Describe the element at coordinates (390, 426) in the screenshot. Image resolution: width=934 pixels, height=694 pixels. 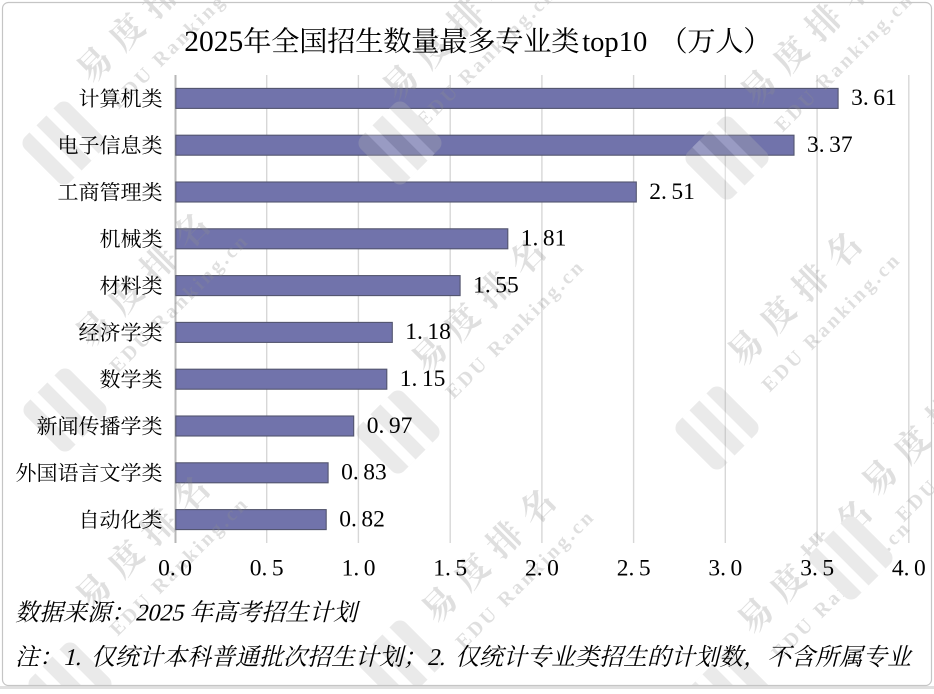
I see `svg-text:0.97: 0. 97` at that location.